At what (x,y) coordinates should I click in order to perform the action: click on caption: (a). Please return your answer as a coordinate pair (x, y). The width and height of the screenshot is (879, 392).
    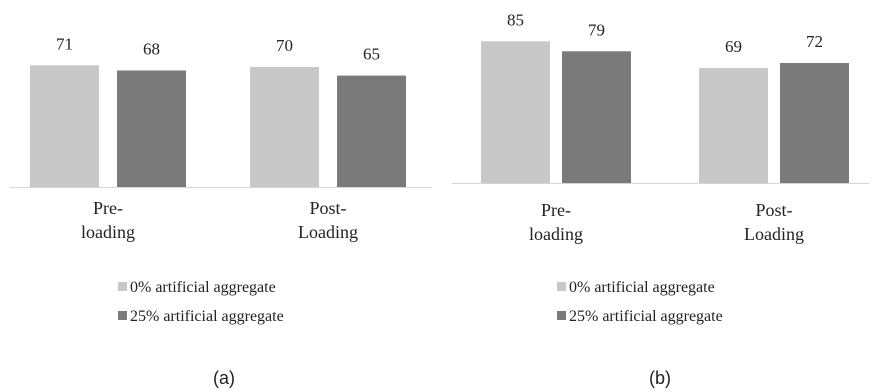
    Looking at the image, I should click on (224, 378).